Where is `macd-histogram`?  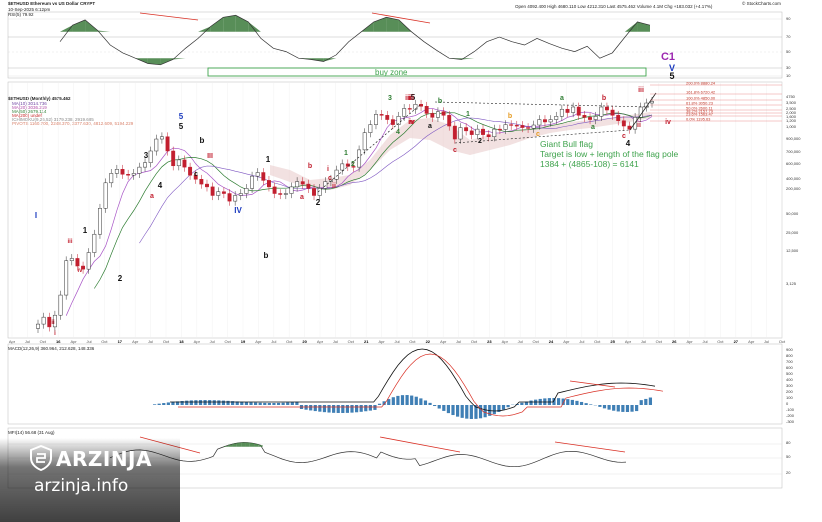
macd-histogram is located at coordinates (402, 407).